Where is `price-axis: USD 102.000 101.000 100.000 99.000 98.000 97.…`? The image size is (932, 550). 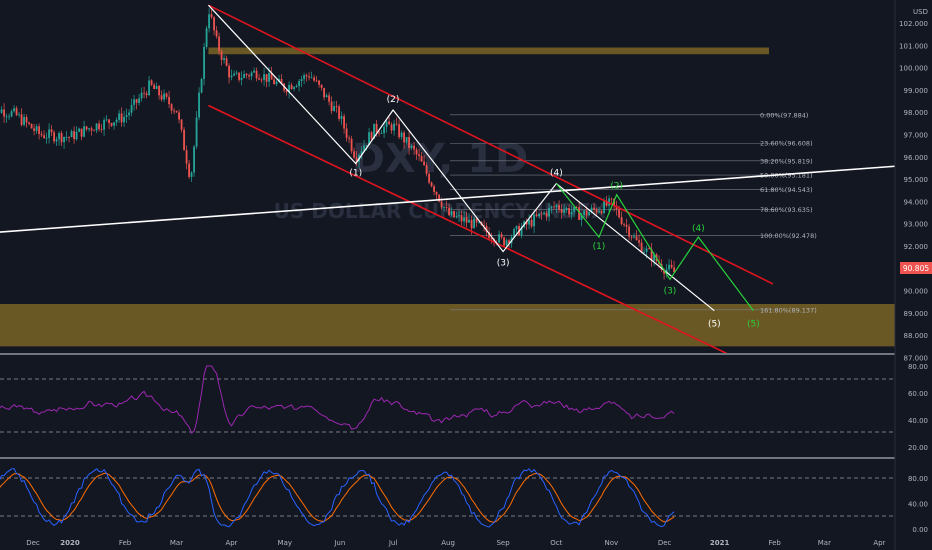
price-axis: USD 102.000 101.000 100.000 99.000 98.000 97.… is located at coordinates (913, 275).